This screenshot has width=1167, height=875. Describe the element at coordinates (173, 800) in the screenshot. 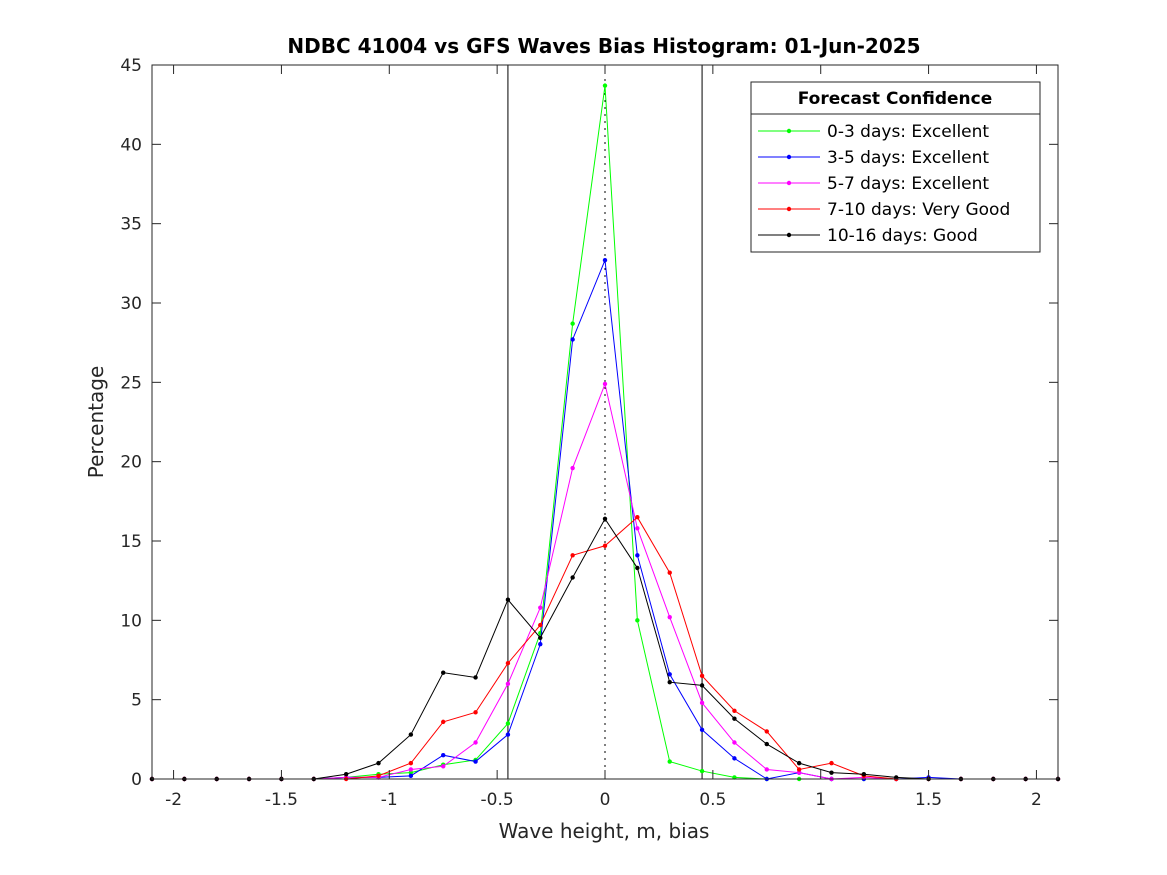

I see `x-tick-label: -2` at that location.